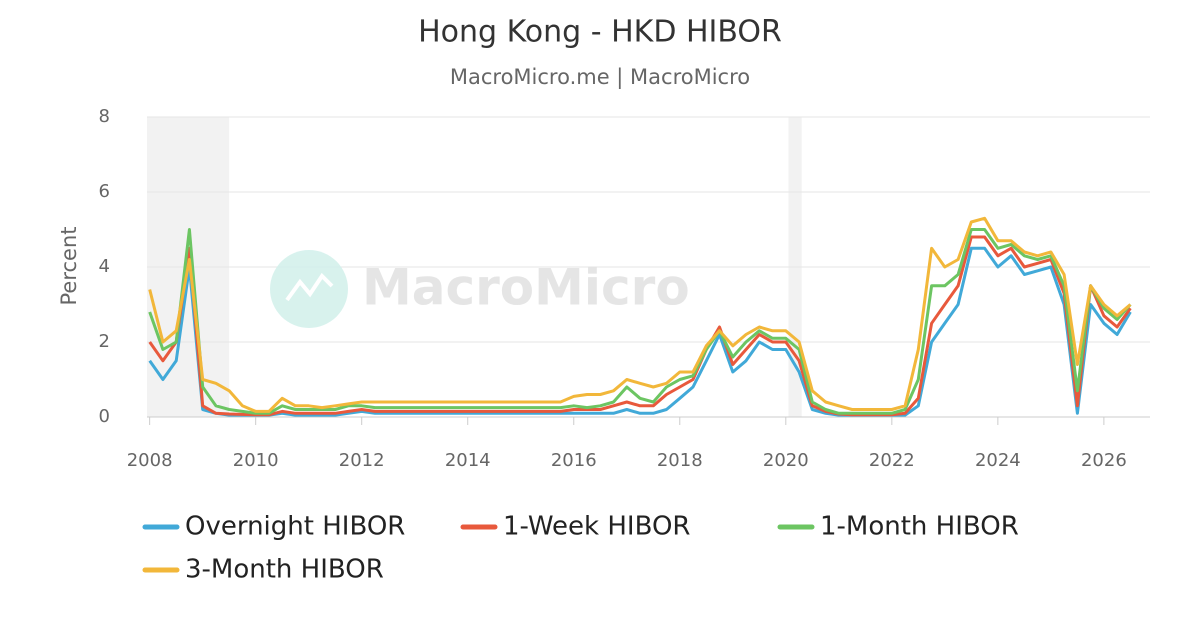 This screenshot has width=1200, height=634. I want to click on x-tick-label: 2014, so click(468, 460).